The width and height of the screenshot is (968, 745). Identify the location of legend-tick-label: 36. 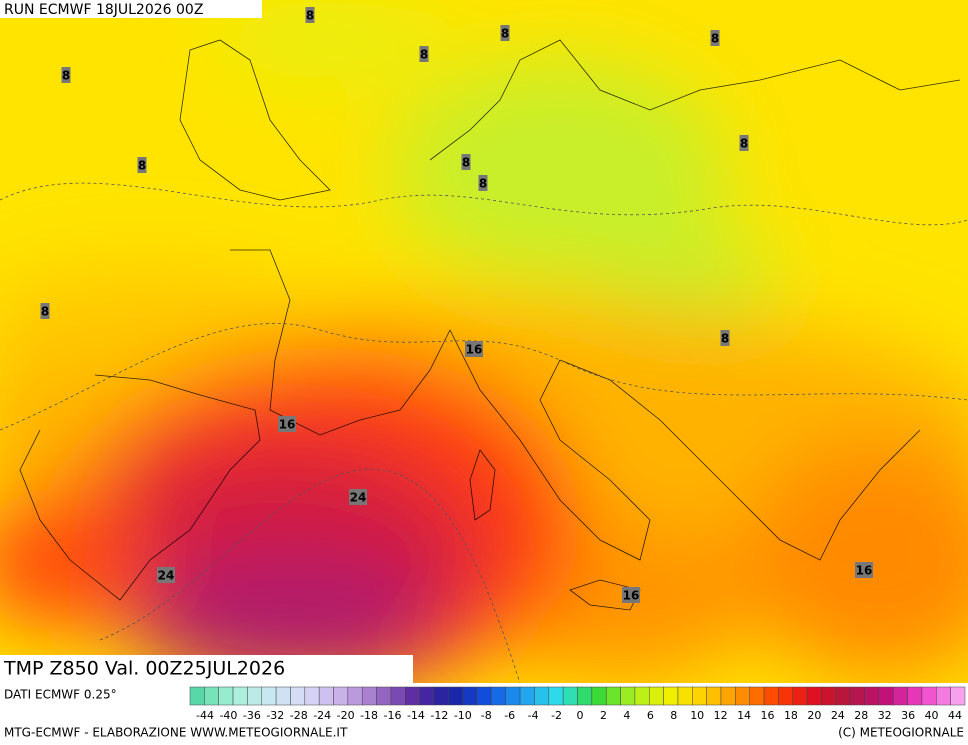
(908, 715).